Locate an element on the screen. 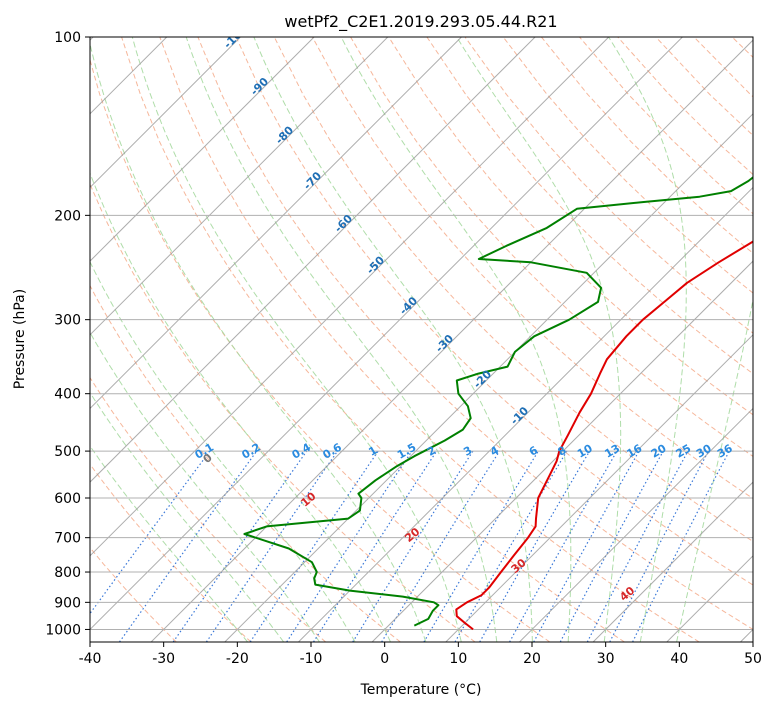  mixing-ratio-label: 36 is located at coordinates (725, 451).